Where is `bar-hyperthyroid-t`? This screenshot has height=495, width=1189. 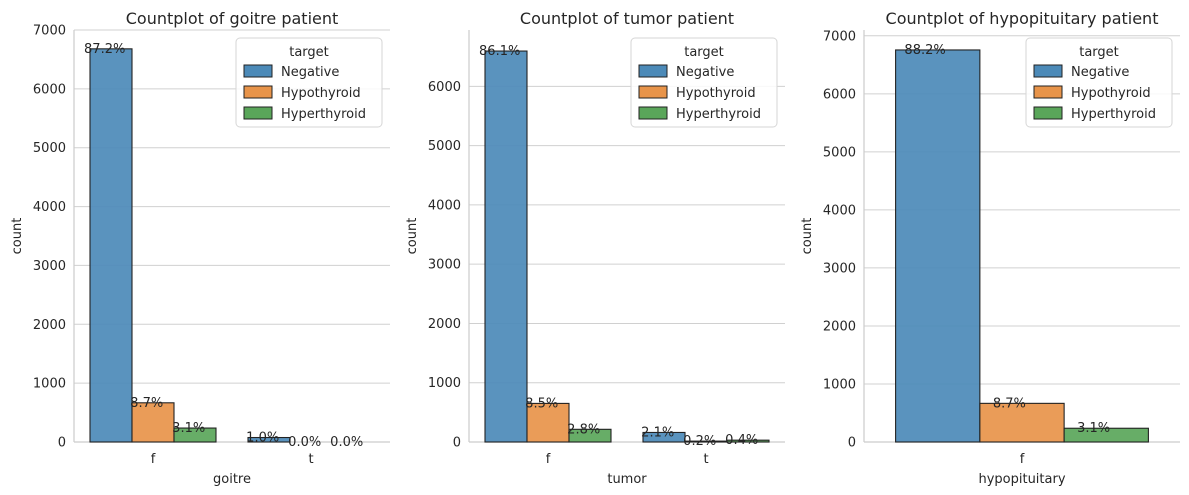
bar-hyperthyroid-t is located at coordinates (748, 441).